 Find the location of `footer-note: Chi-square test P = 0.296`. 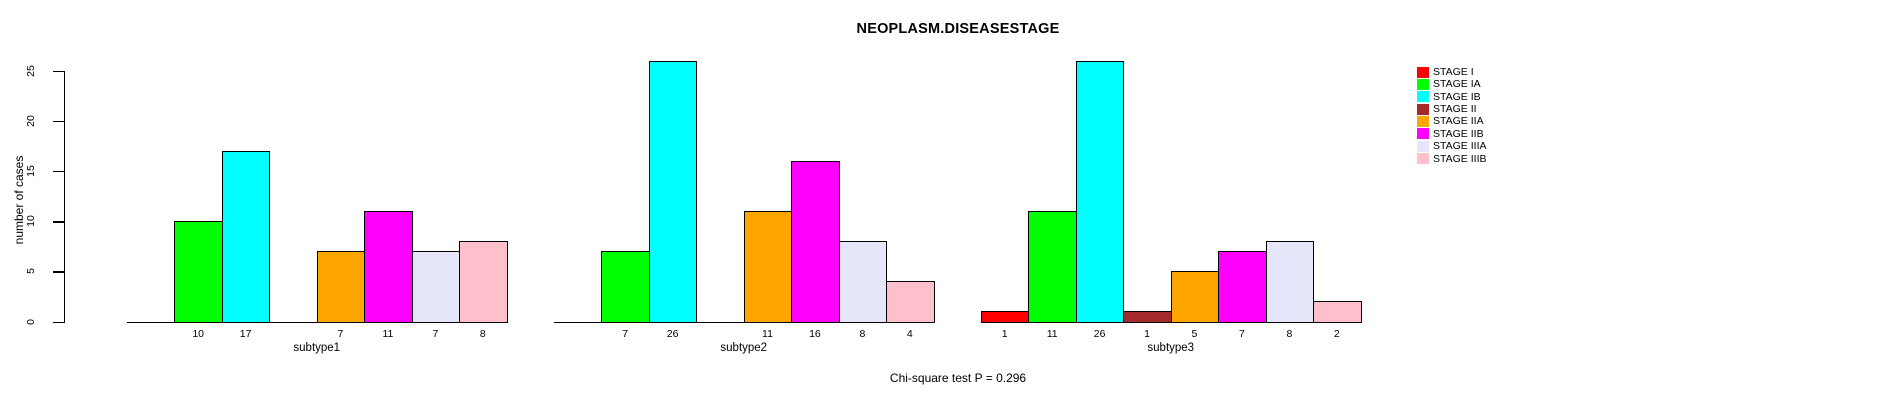

footer-note: Chi-square test P = 0.296 is located at coordinates (958, 378).